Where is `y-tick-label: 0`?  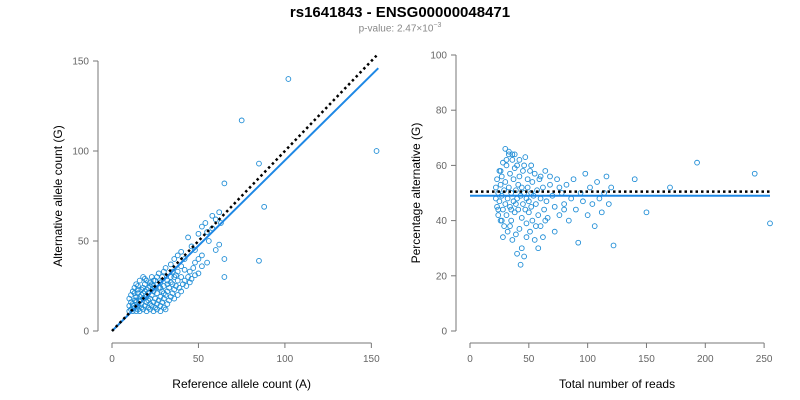 y-tick-label: 0 is located at coordinates (444, 332).